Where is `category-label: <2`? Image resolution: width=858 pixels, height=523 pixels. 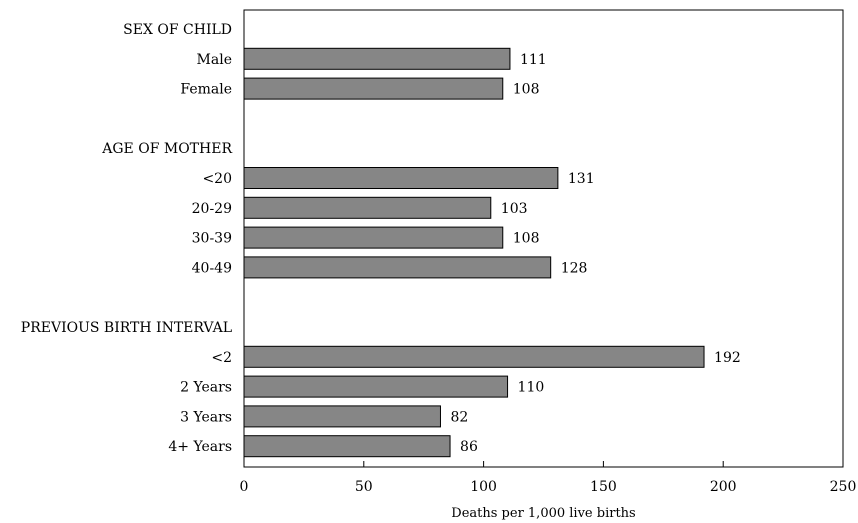
category-label: <2 is located at coordinates (221, 358).